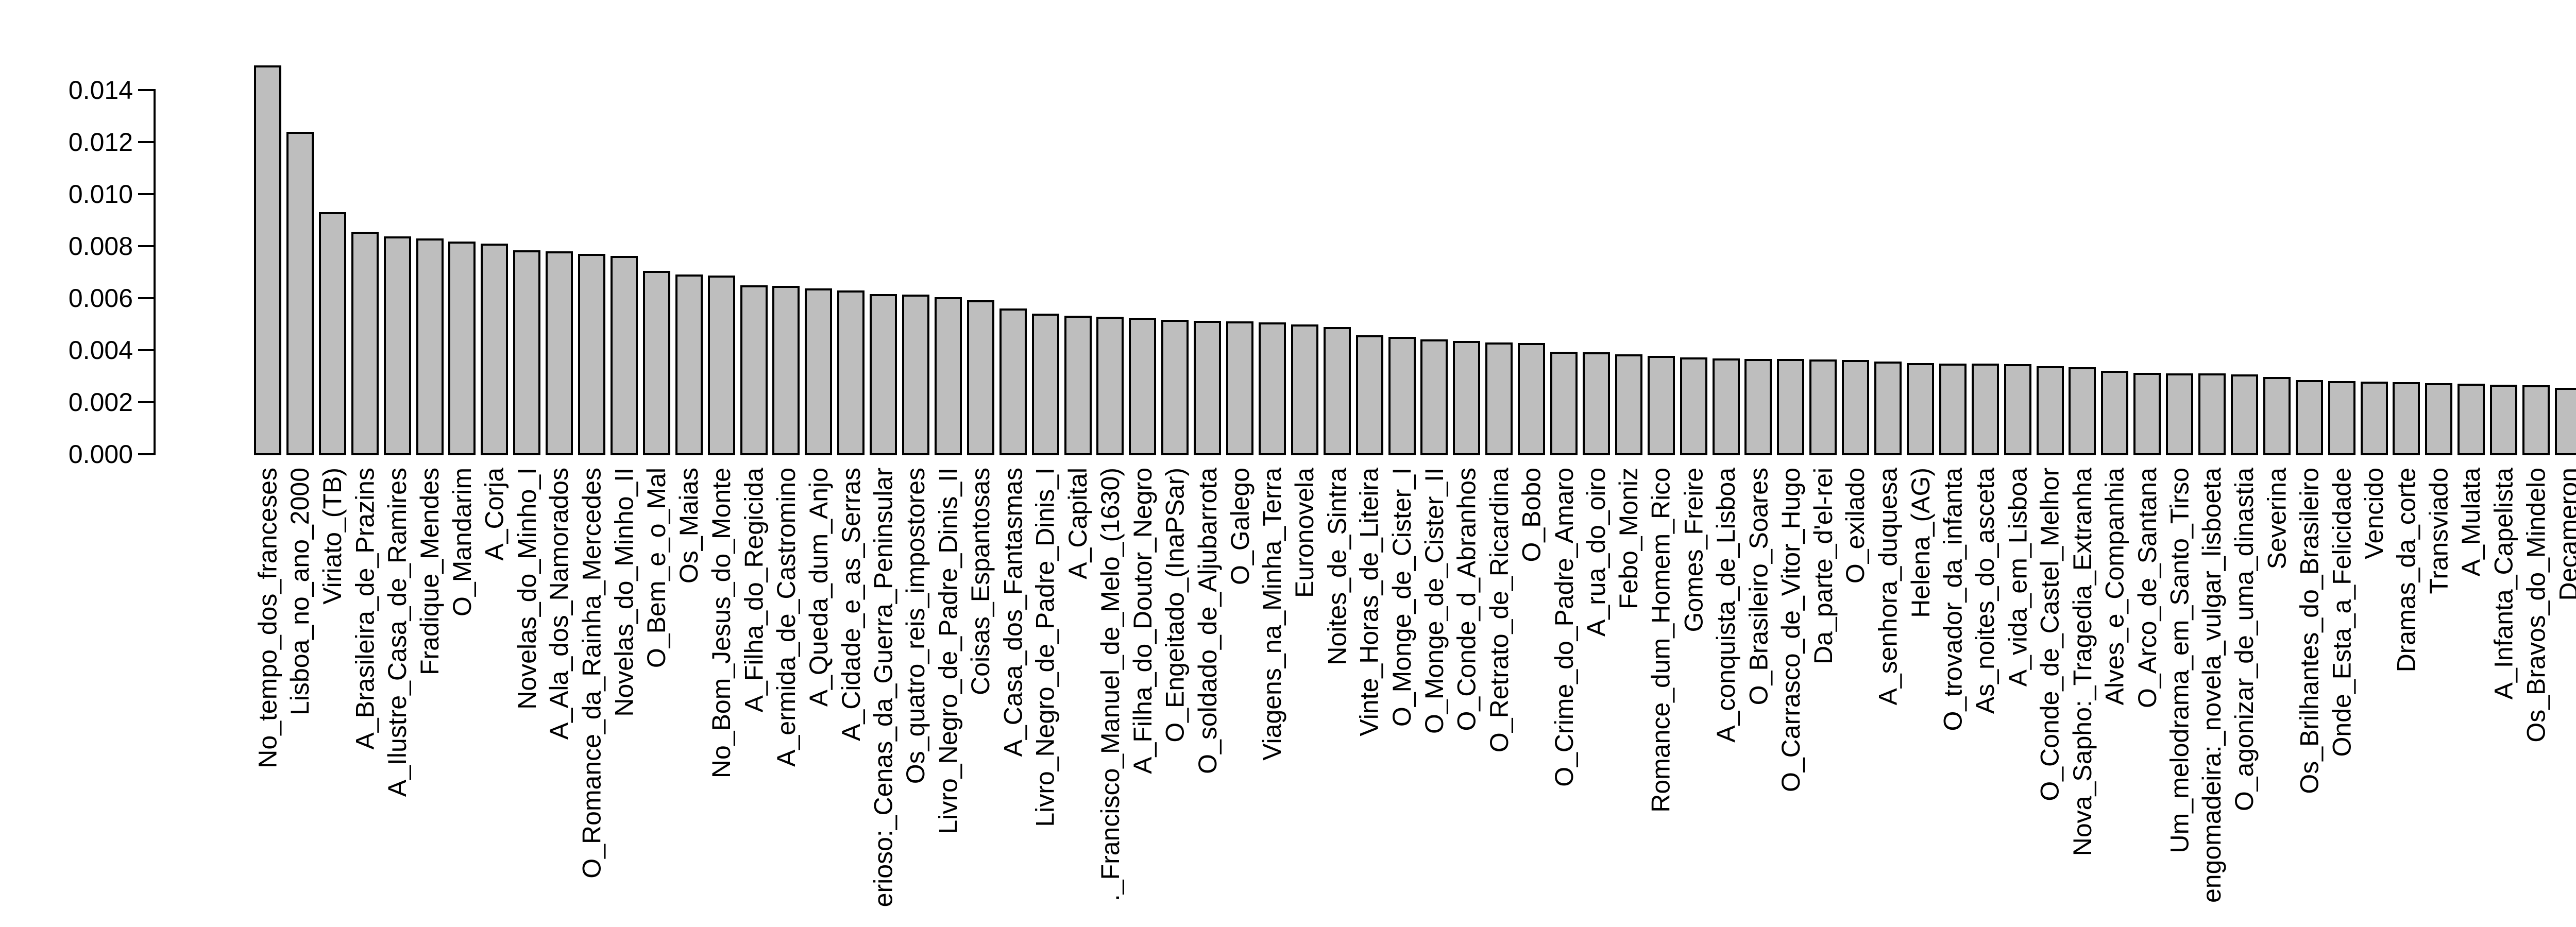 Image resolution: width=2576 pixels, height=927 pixels. I want to click on x-category-label: A_Ilustre_Casa_de_Ramires, so click(397, 632).